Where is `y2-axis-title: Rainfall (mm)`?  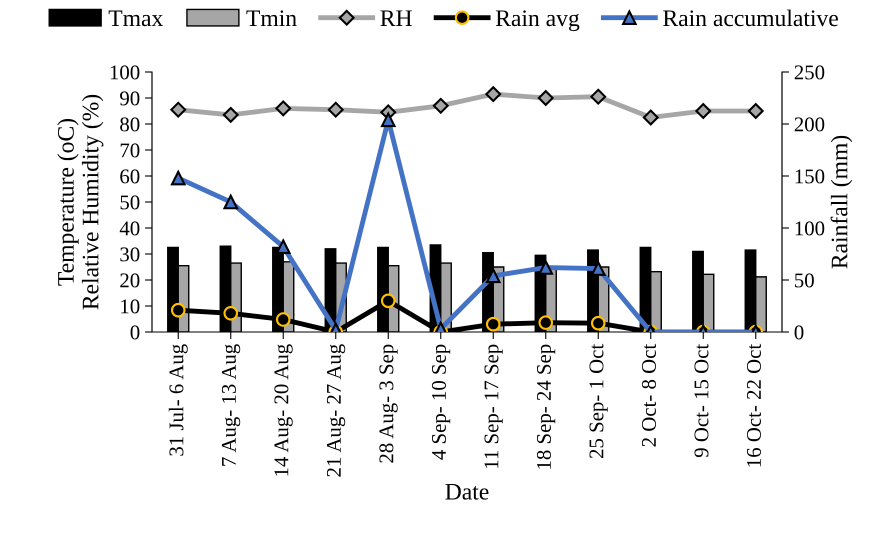
y2-axis-title: Rainfall (mm) is located at coordinates (841, 202).